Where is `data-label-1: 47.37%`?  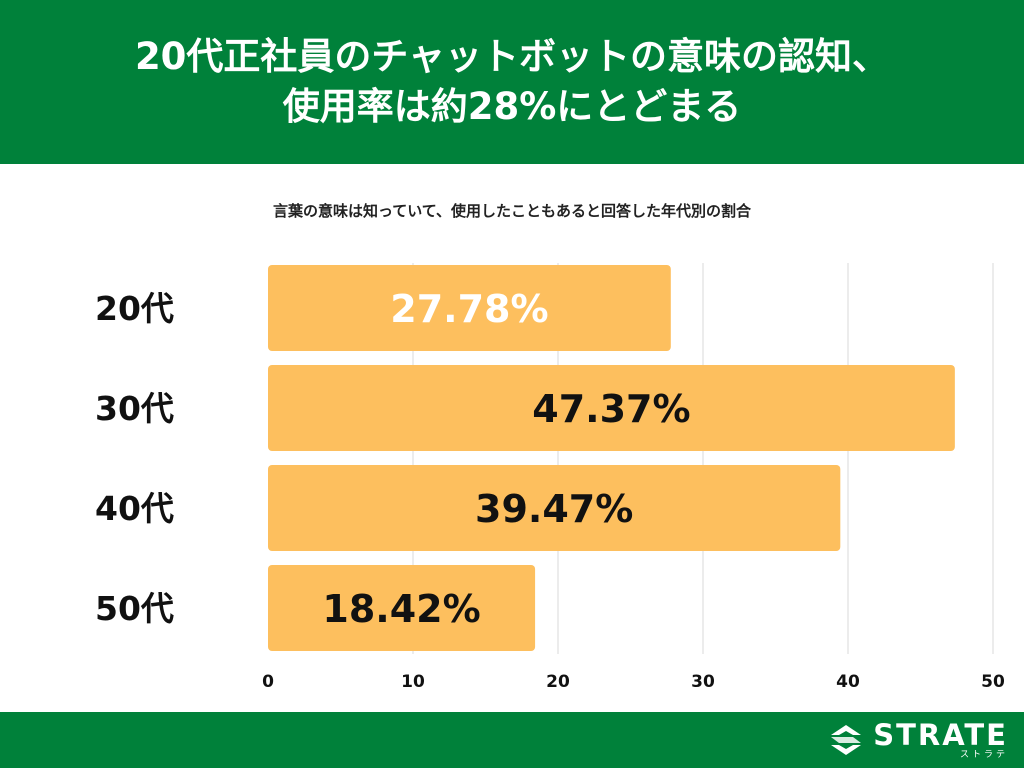
data-label-1: 47.37% is located at coordinates (611, 409).